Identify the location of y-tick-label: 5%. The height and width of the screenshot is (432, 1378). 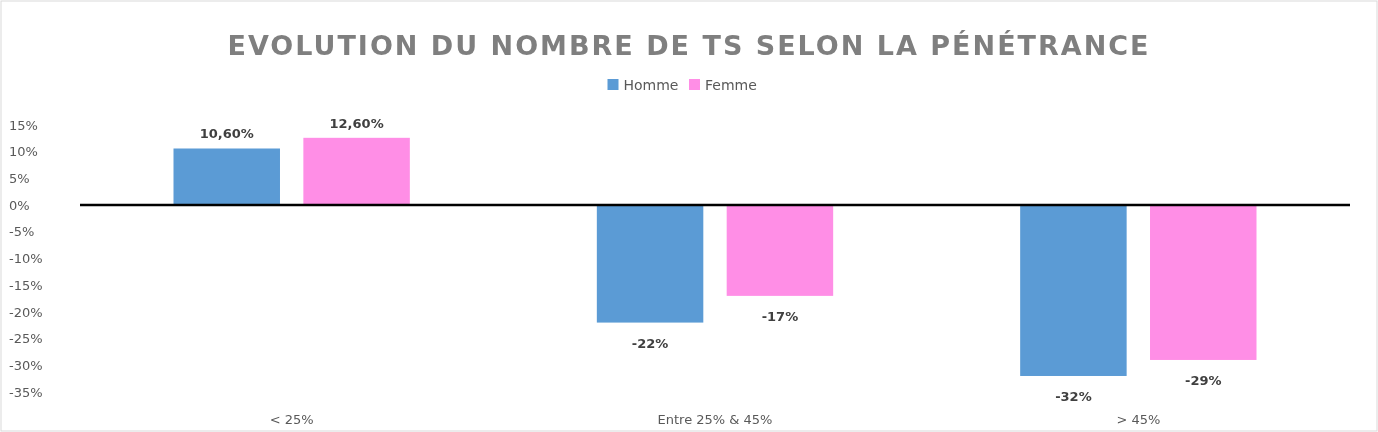
(19, 179).